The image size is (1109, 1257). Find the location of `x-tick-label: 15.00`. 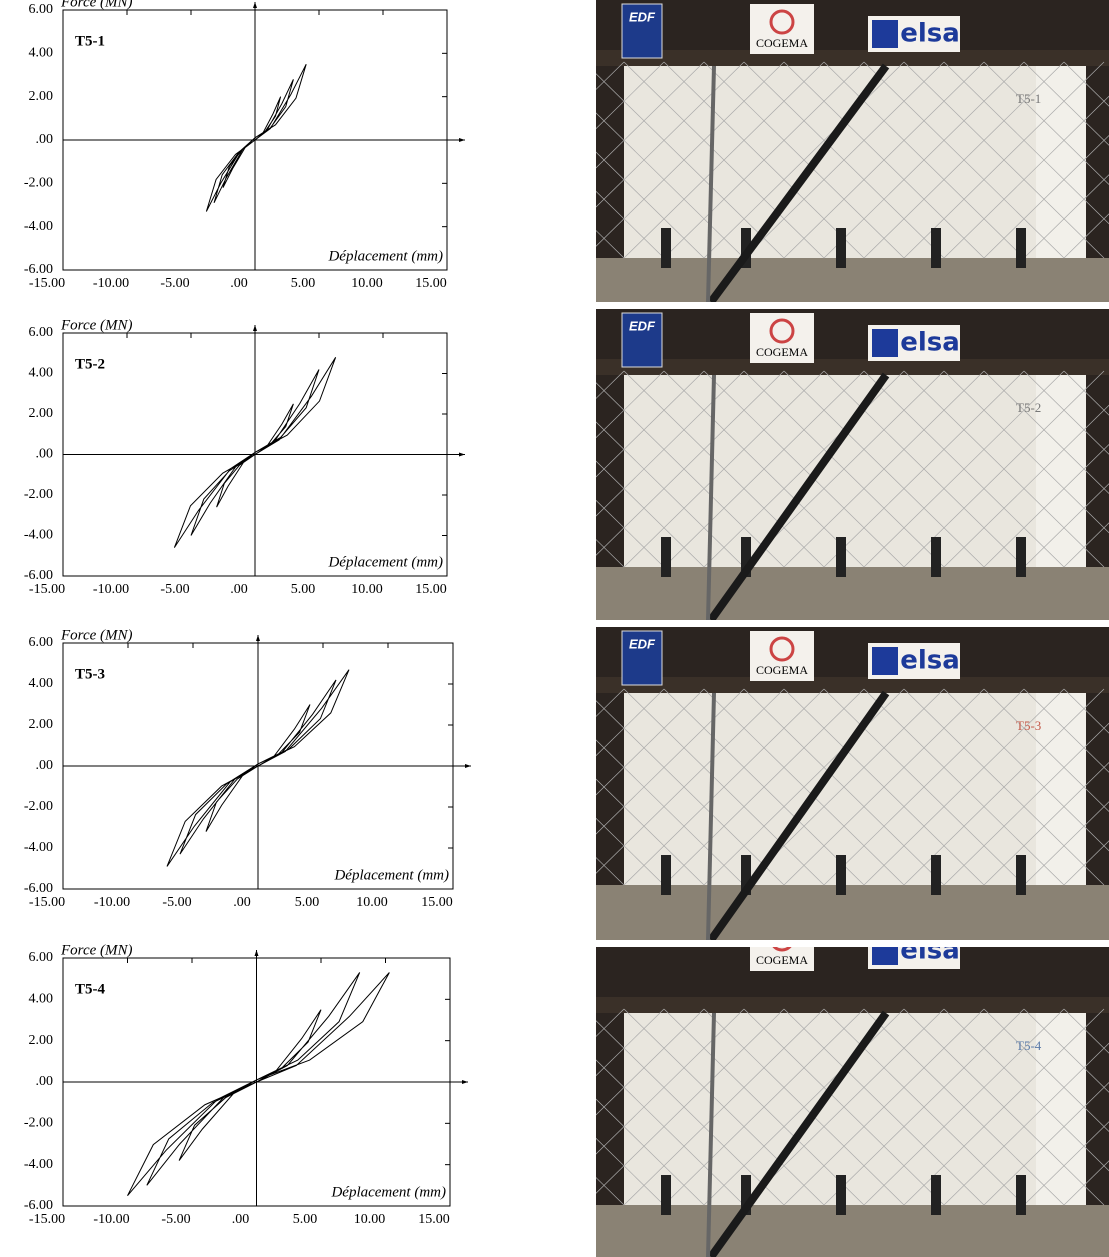

x-tick-label: 15.00 is located at coordinates (434, 1219).